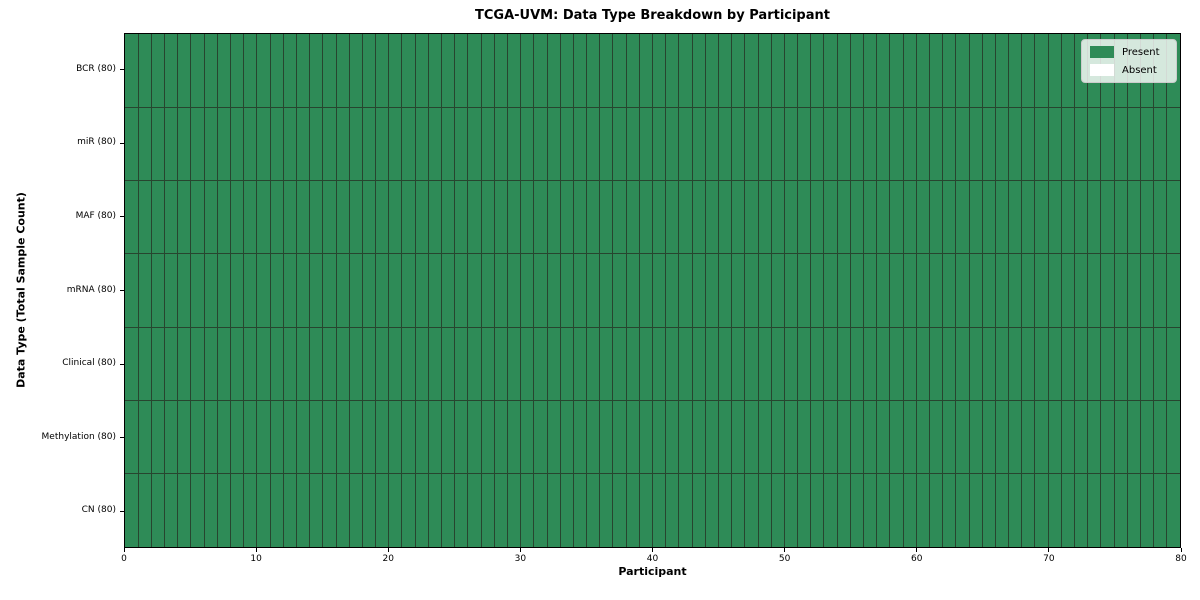  I want to click on legend-item-present: Present, so click(1129, 52).